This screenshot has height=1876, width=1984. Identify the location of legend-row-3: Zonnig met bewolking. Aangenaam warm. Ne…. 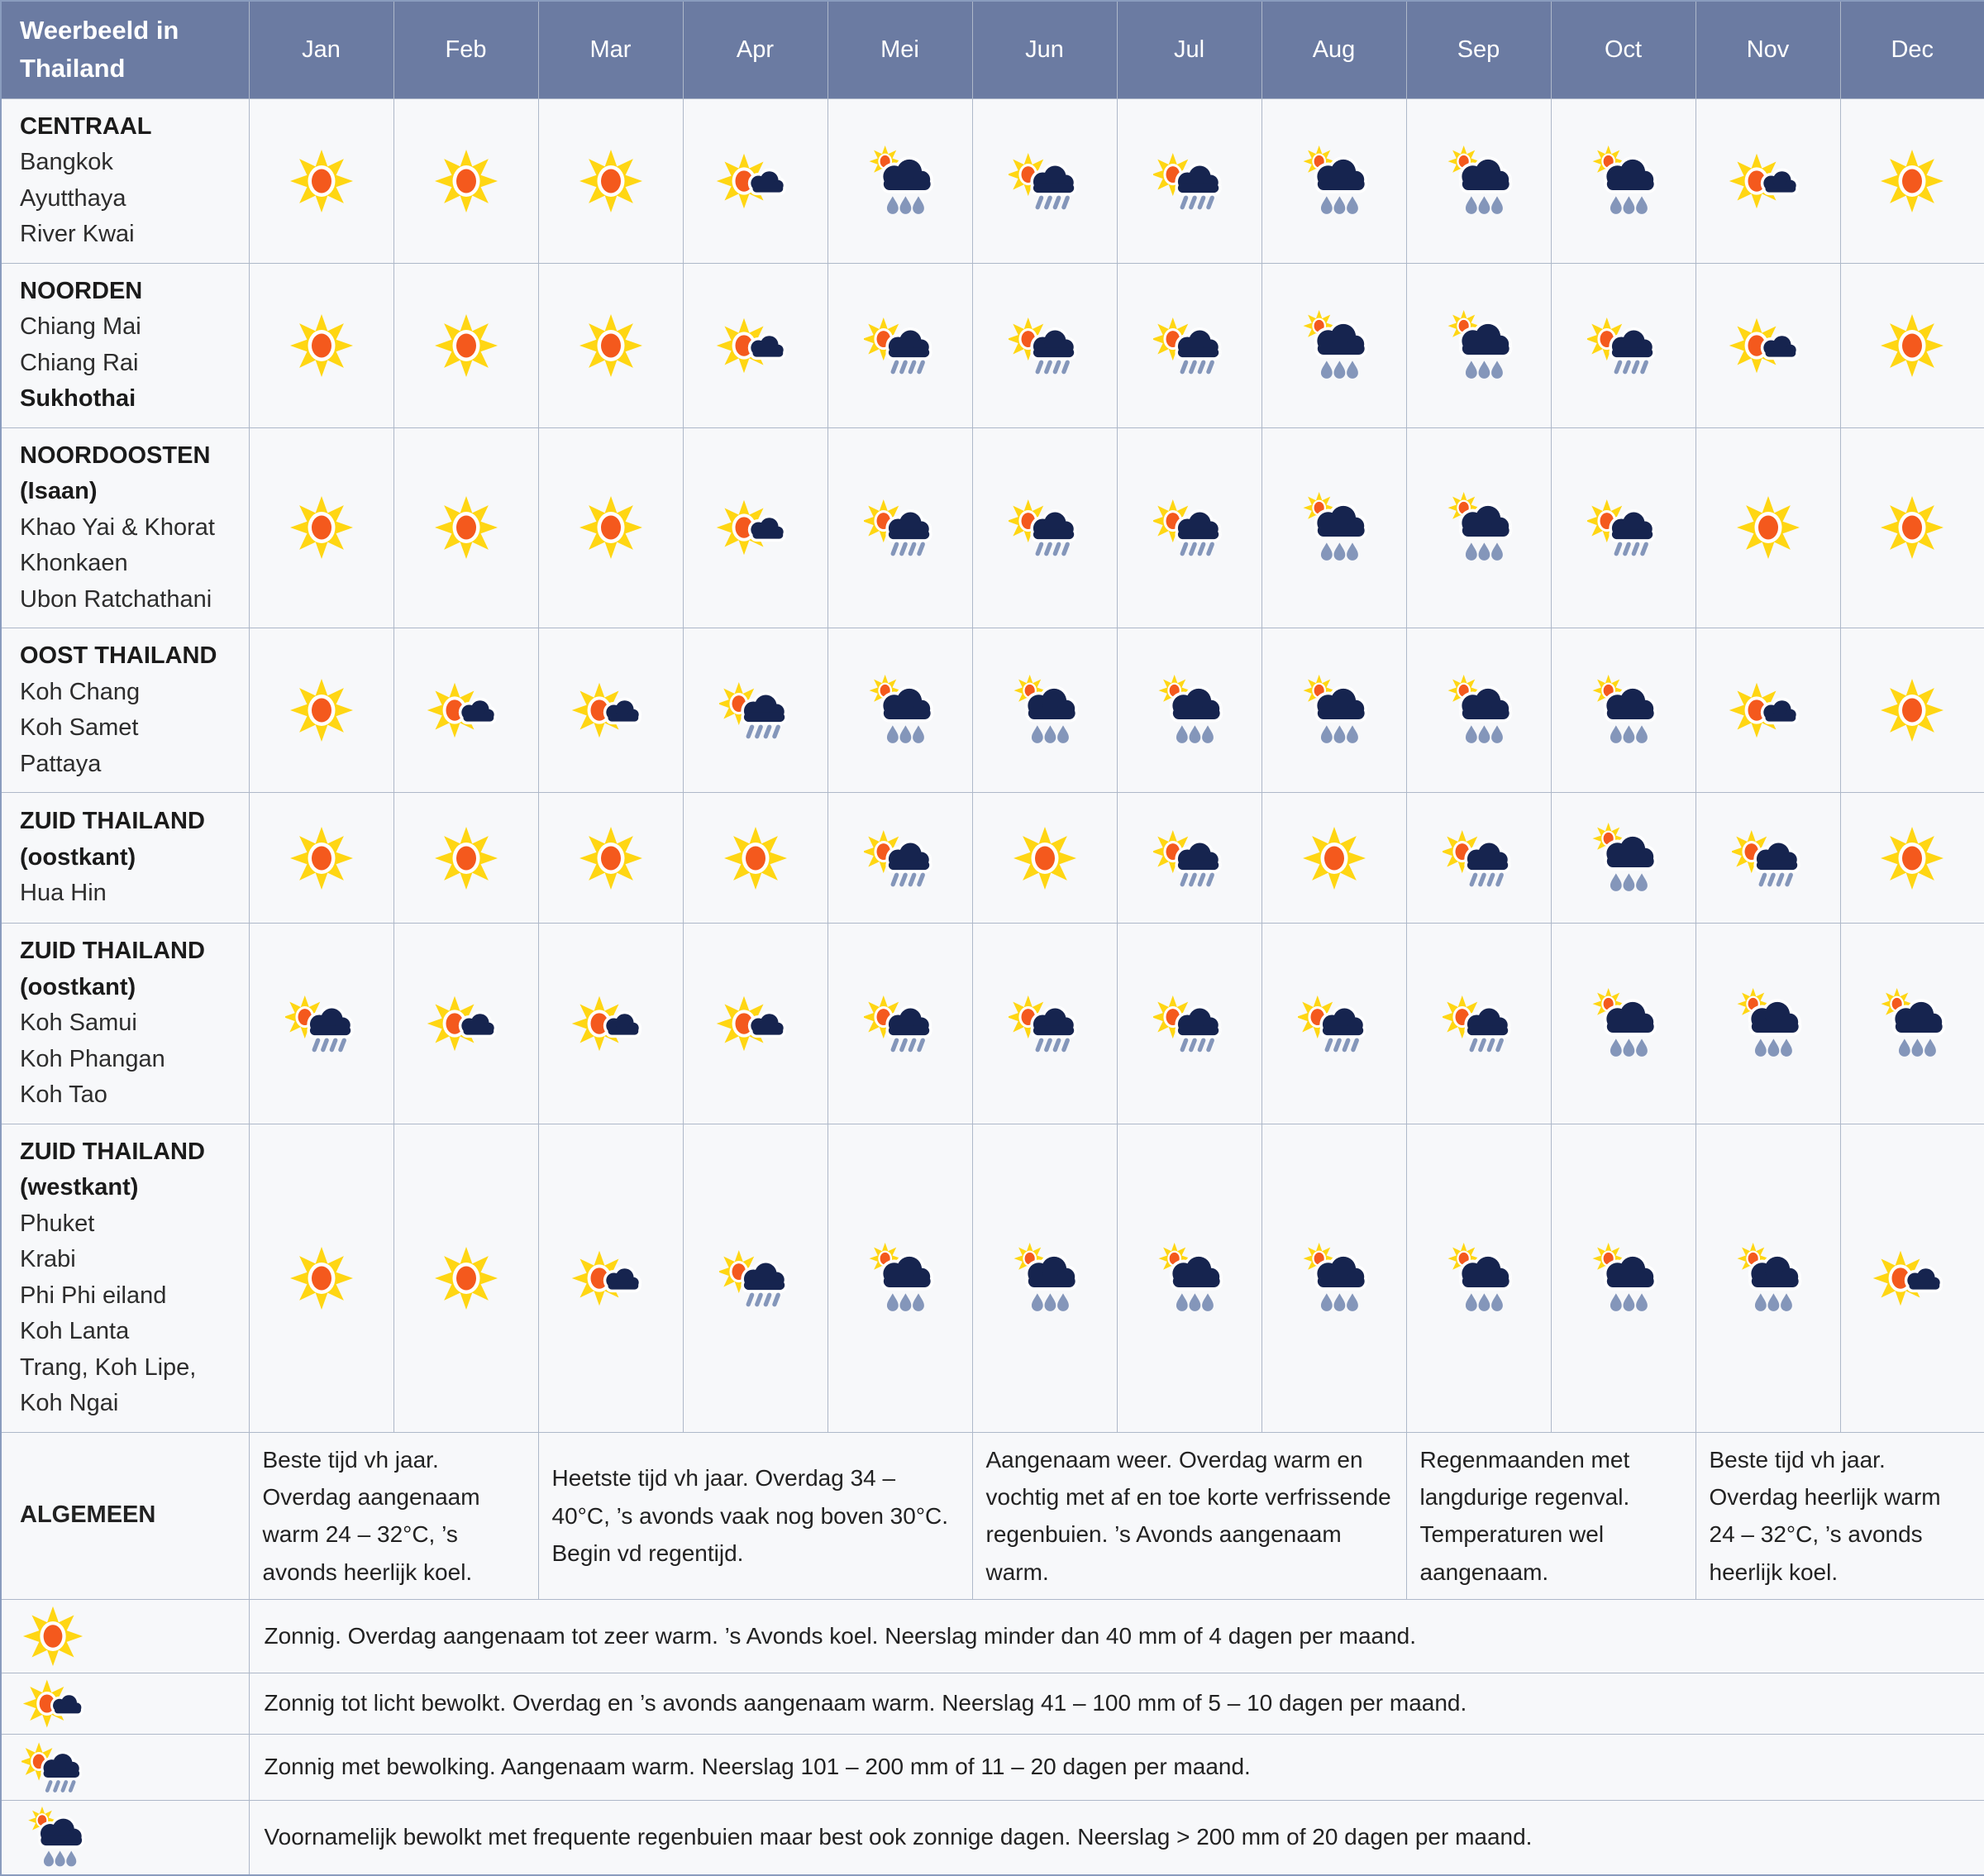
(992, 1767).